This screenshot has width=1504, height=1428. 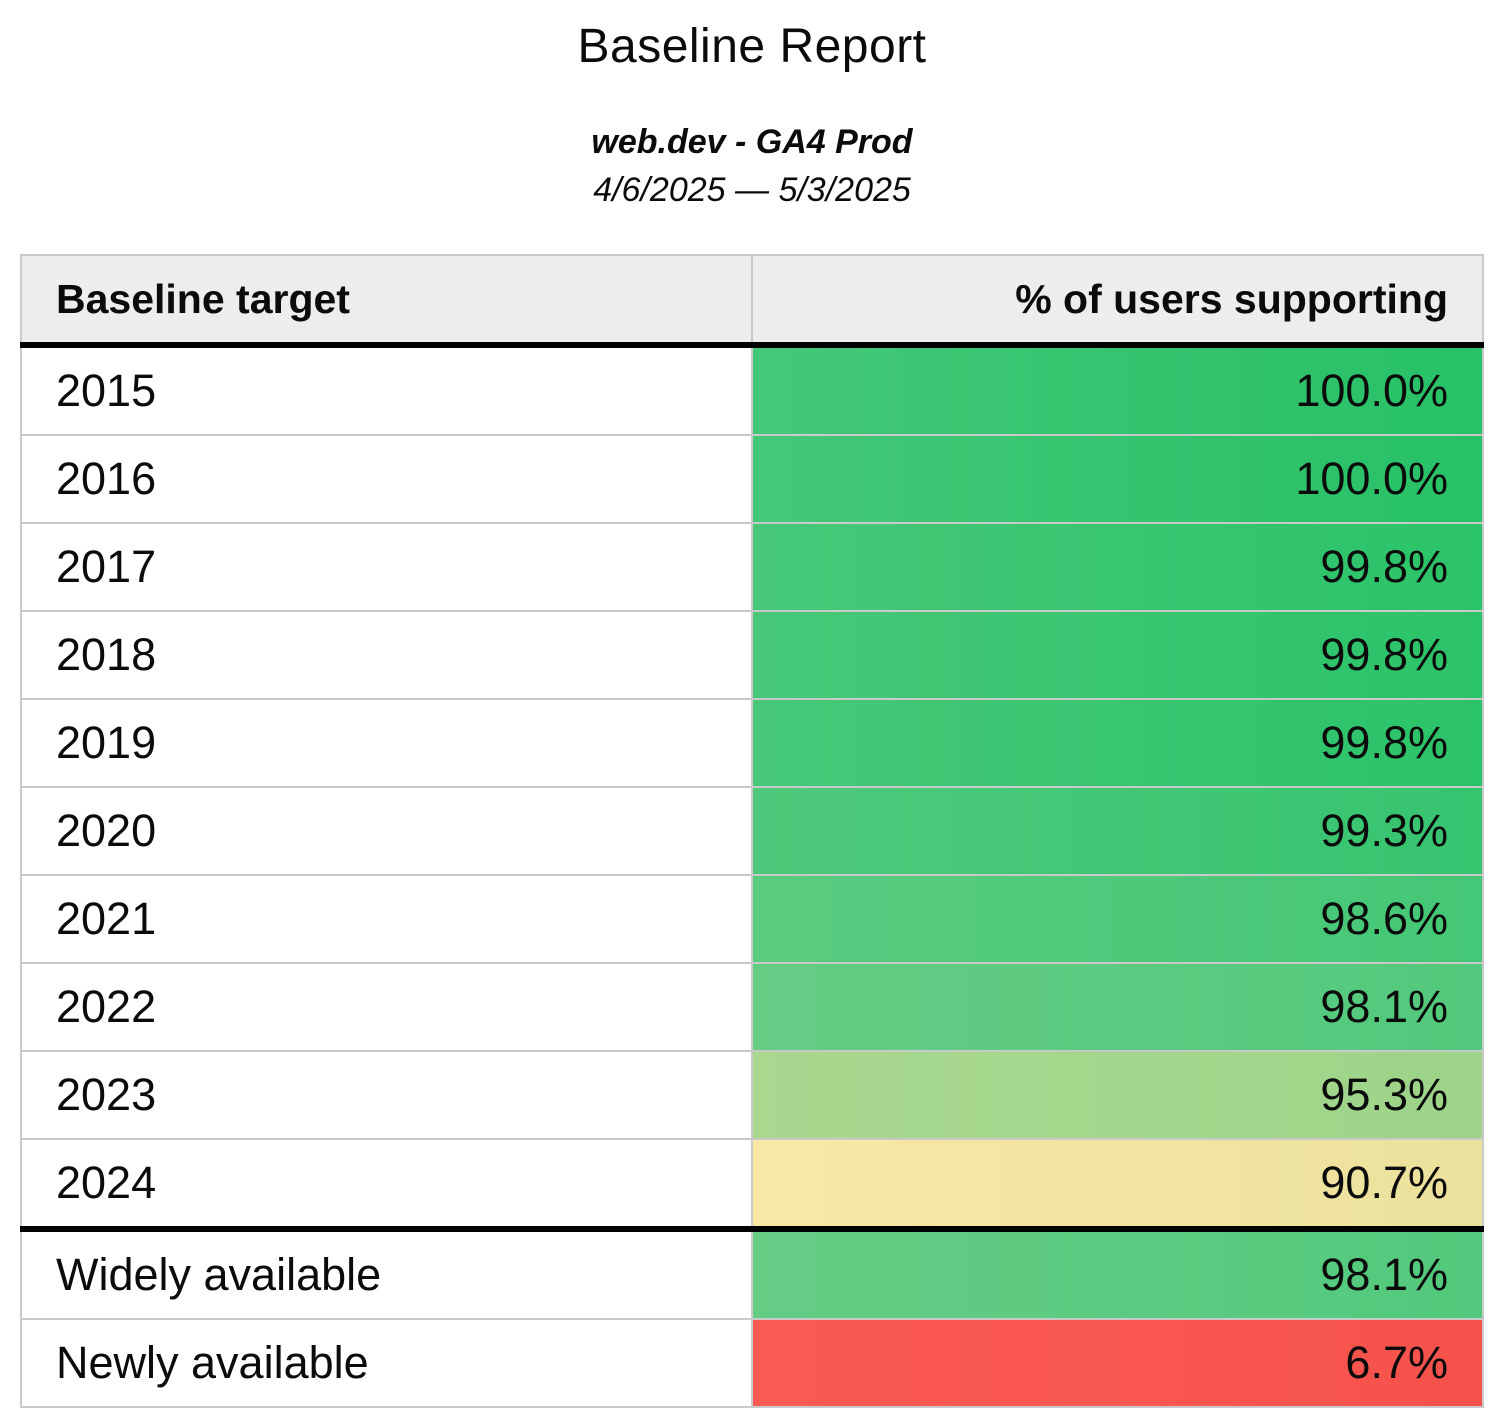 I want to click on table-row: 2021 98.6%, so click(x=752, y=919).